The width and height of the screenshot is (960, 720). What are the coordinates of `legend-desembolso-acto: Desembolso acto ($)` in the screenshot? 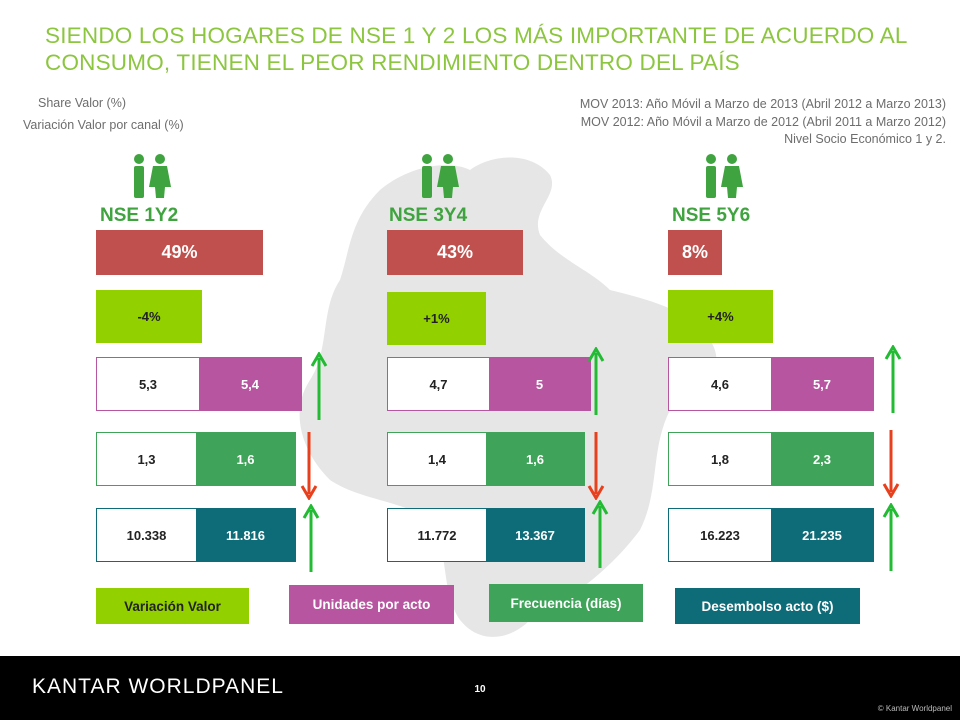 It's located at (767, 606).